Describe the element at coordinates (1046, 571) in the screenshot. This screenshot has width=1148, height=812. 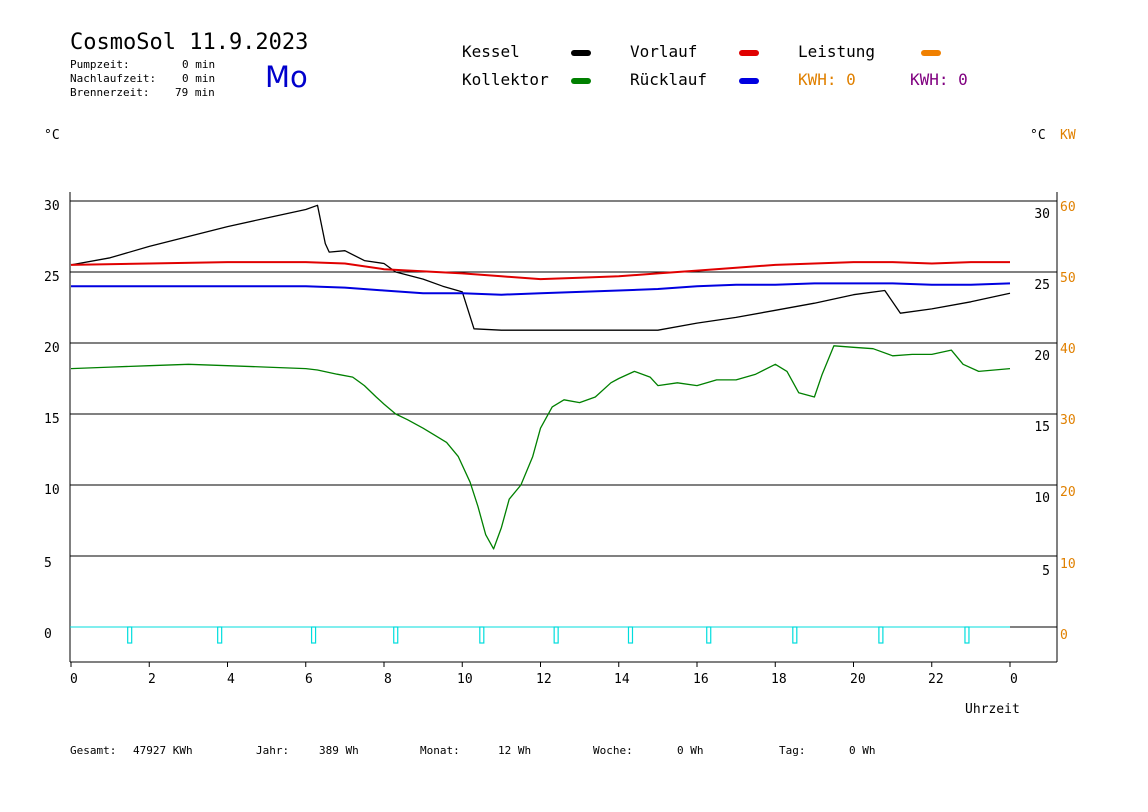
I see `y-tick-right-5: 5` at that location.